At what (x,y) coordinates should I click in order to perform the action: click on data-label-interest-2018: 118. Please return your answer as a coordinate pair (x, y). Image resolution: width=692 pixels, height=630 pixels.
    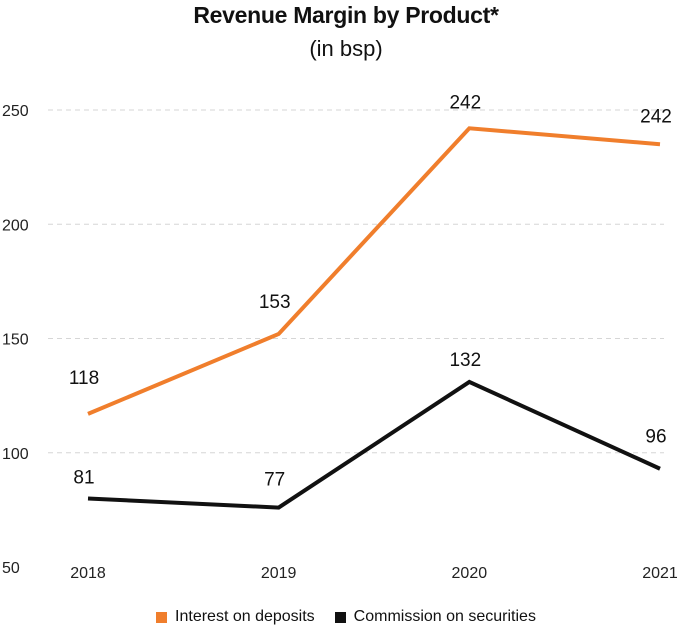
    Looking at the image, I should click on (84, 378).